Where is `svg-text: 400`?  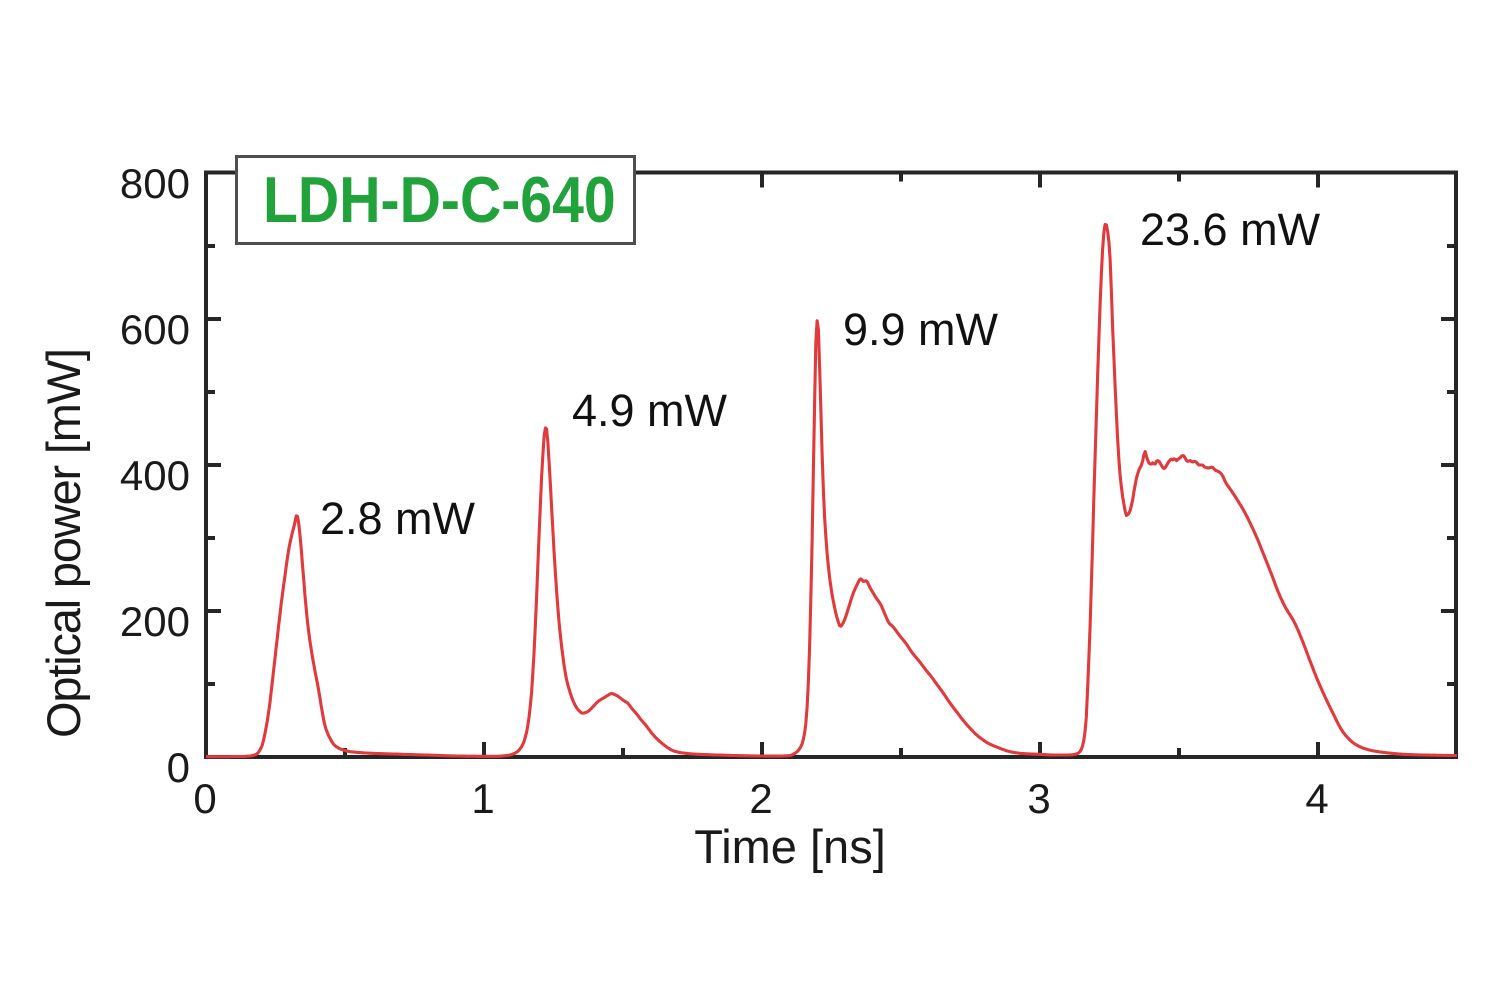 svg-text: 400 is located at coordinates (155, 475).